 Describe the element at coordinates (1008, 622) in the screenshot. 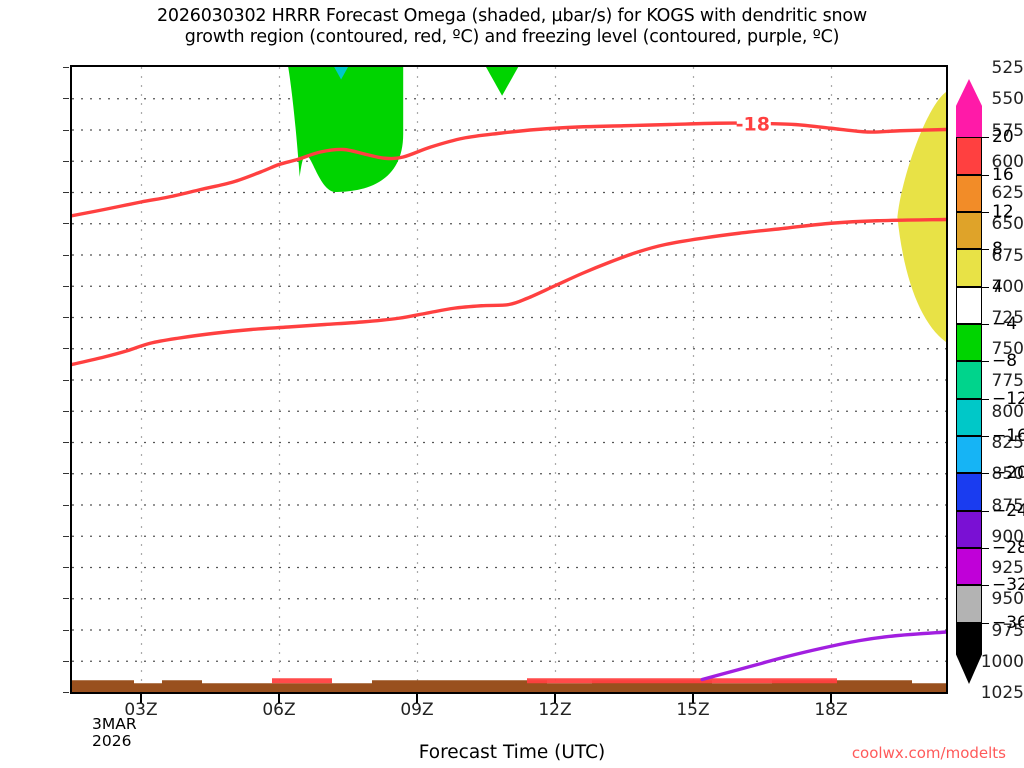

I see `colorbar-tick-label: −36` at that location.